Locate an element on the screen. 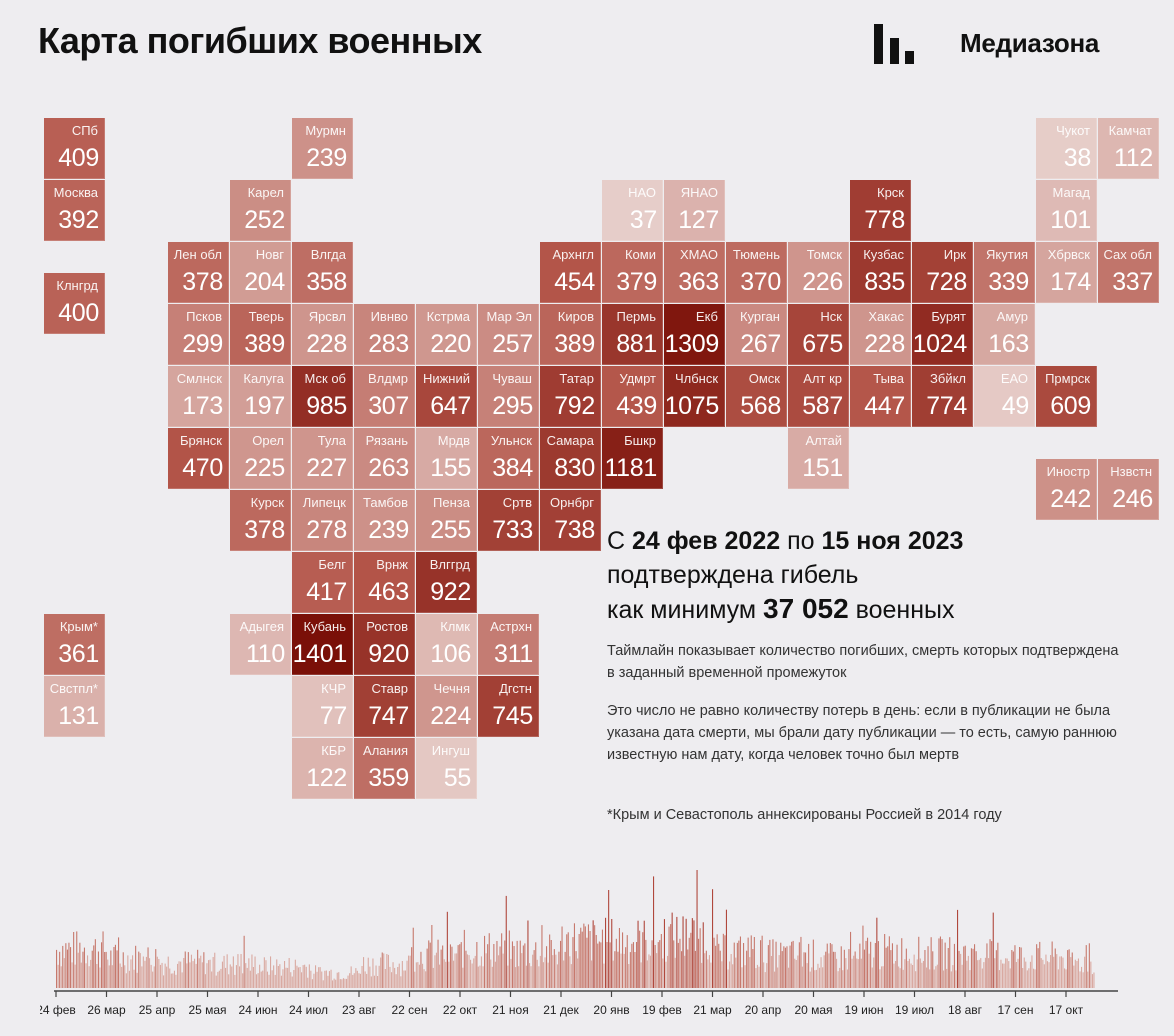 The height and width of the screenshot is (1036, 1174). region-cell: Нск 675 is located at coordinates (818, 334).